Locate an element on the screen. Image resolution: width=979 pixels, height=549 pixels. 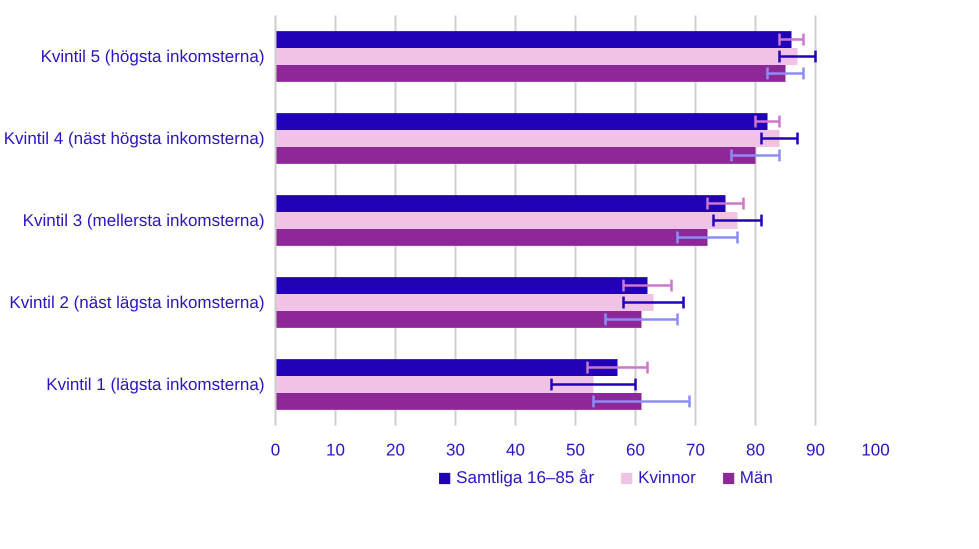
x-tick-label: 10 is located at coordinates (335, 450).